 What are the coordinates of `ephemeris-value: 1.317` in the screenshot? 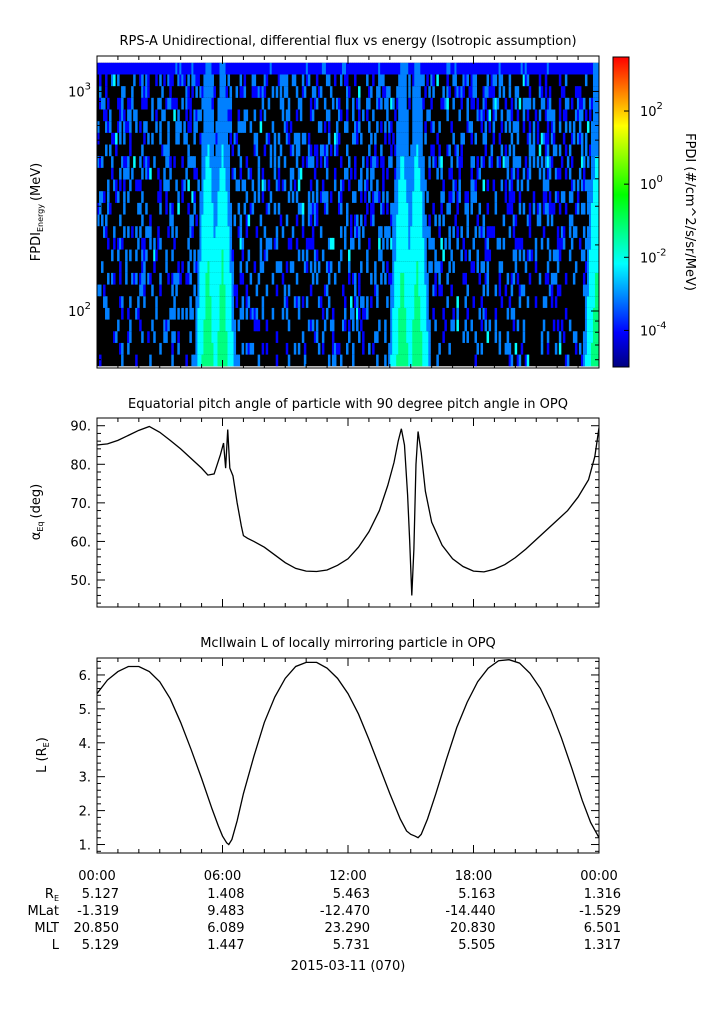 It's located at (602, 945).